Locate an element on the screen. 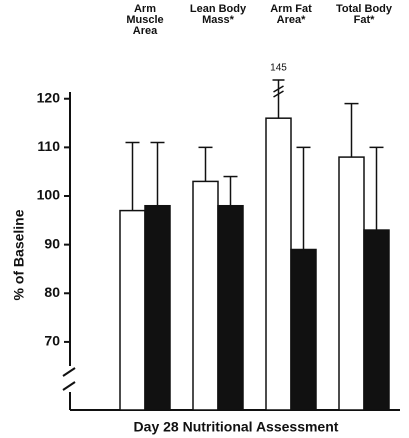  y-tick-label: 100 is located at coordinates (49, 195).